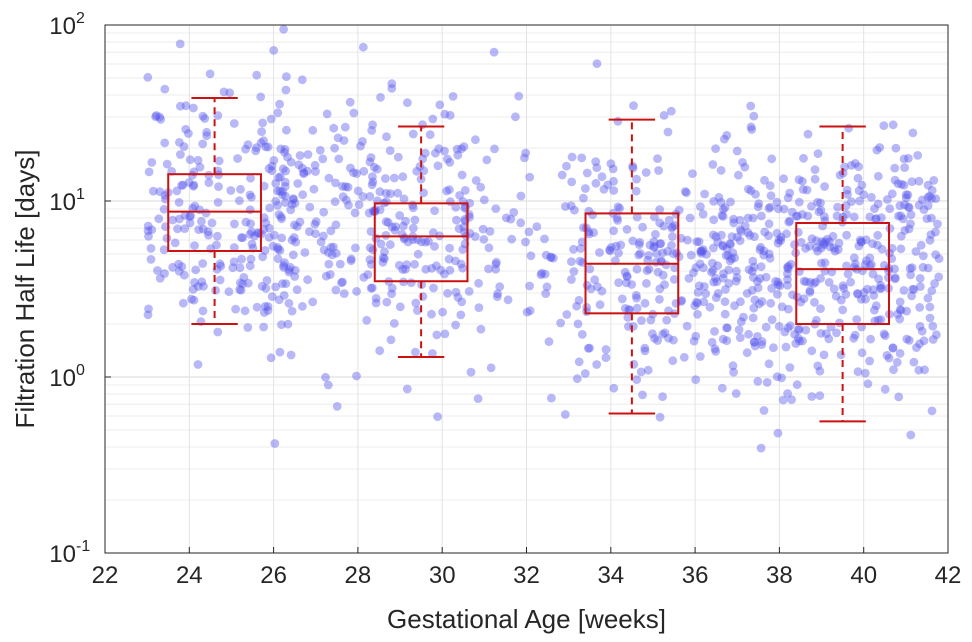  What do you see at coordinates (62, 378) in the screenshot?
I see `y-tick-label: 10` at bounding box center [62, 378].